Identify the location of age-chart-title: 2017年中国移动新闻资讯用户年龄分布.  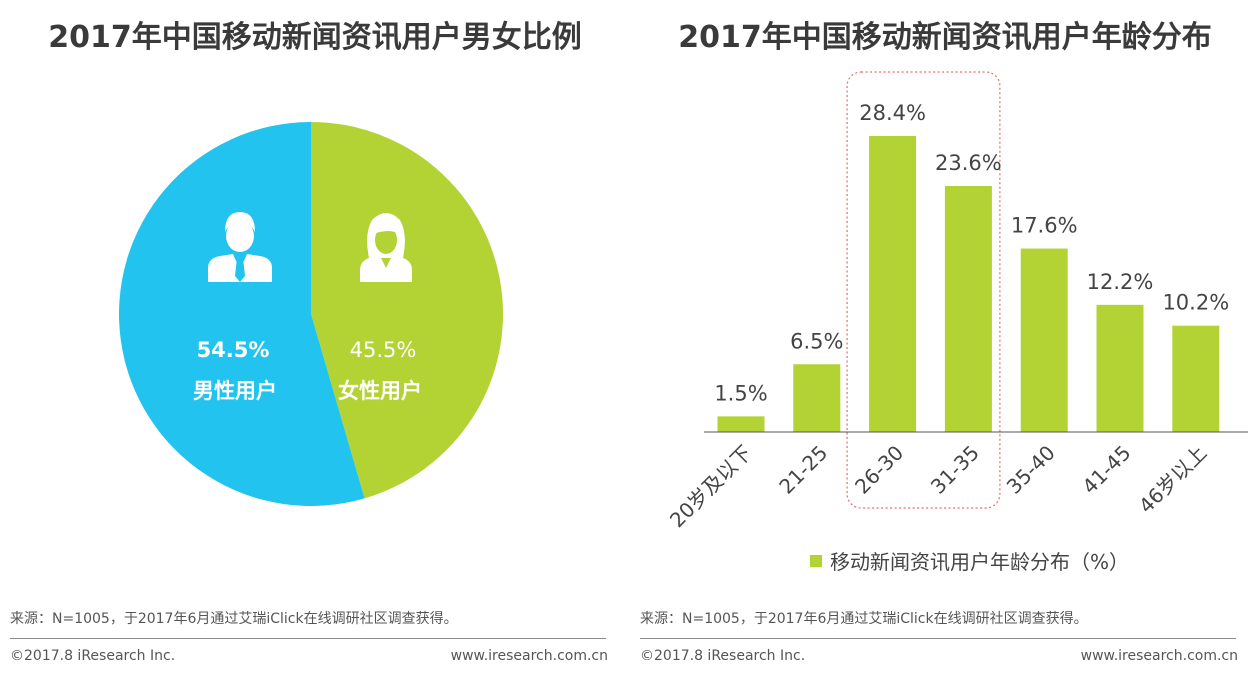
(945, 37).